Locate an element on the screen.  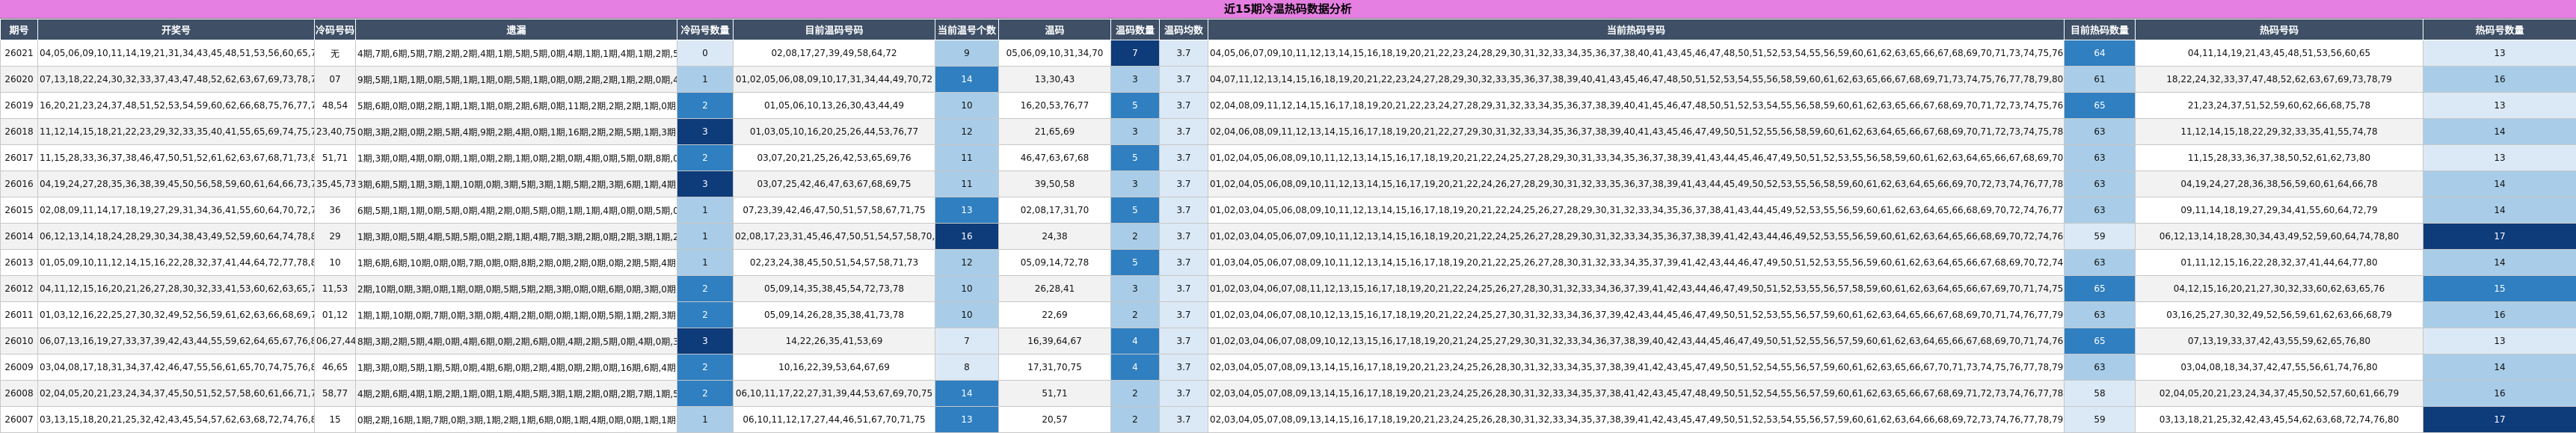
cell-cold-numbers: 35,45,73 is located at coordinates (335, 184).